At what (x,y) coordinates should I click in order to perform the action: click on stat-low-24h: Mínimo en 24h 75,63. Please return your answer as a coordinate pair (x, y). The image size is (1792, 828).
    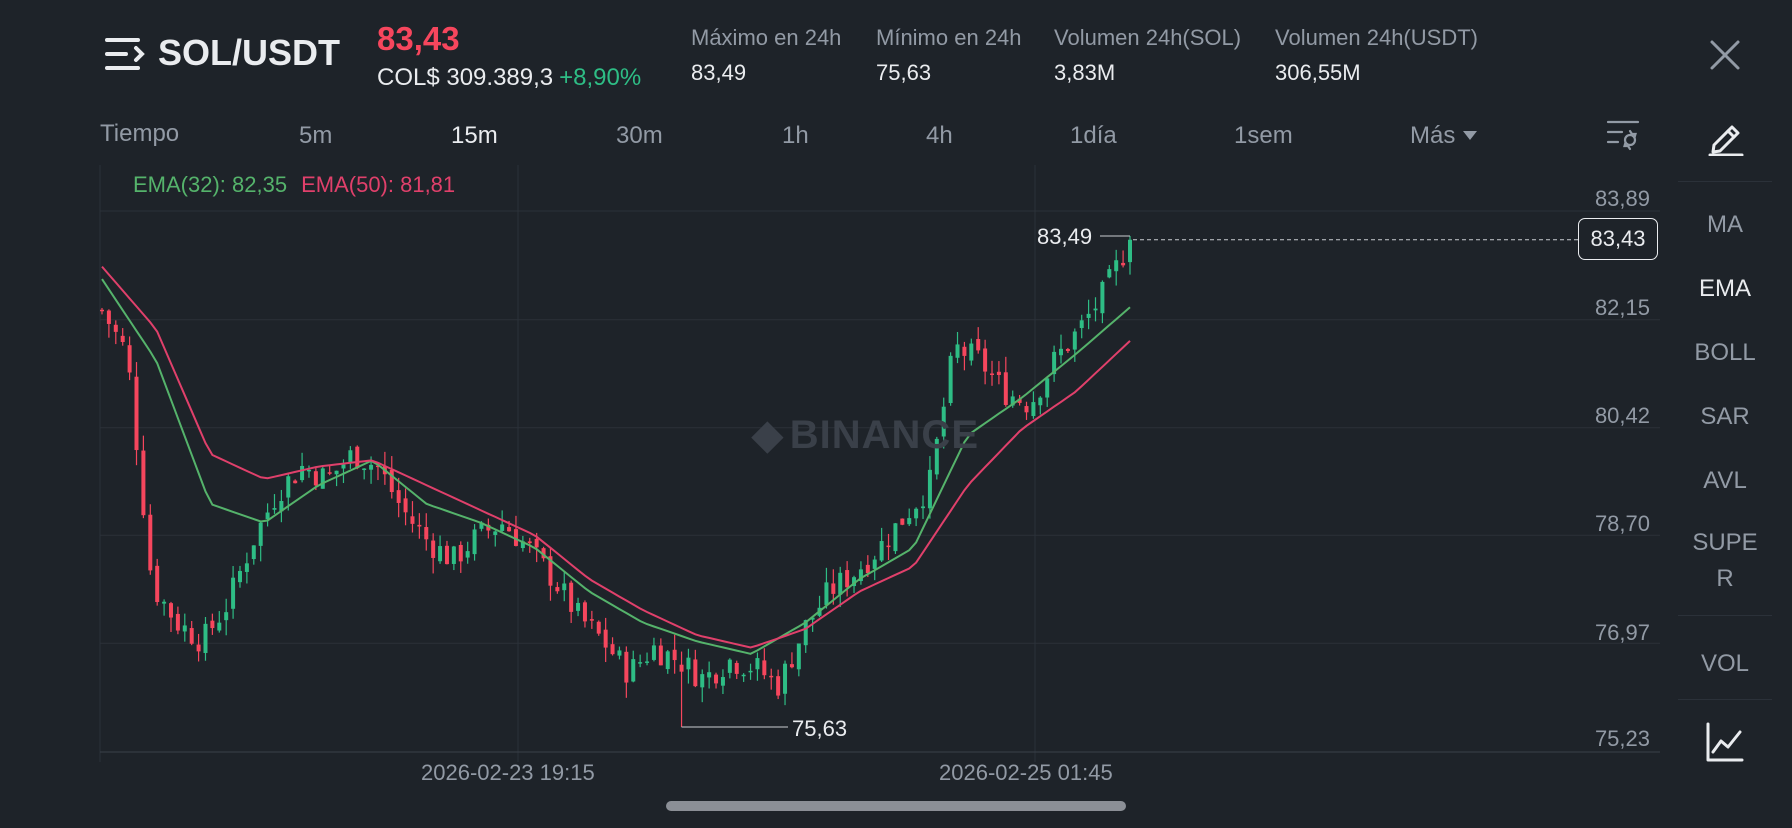
    Looking at the image, I should click on (949, 55).